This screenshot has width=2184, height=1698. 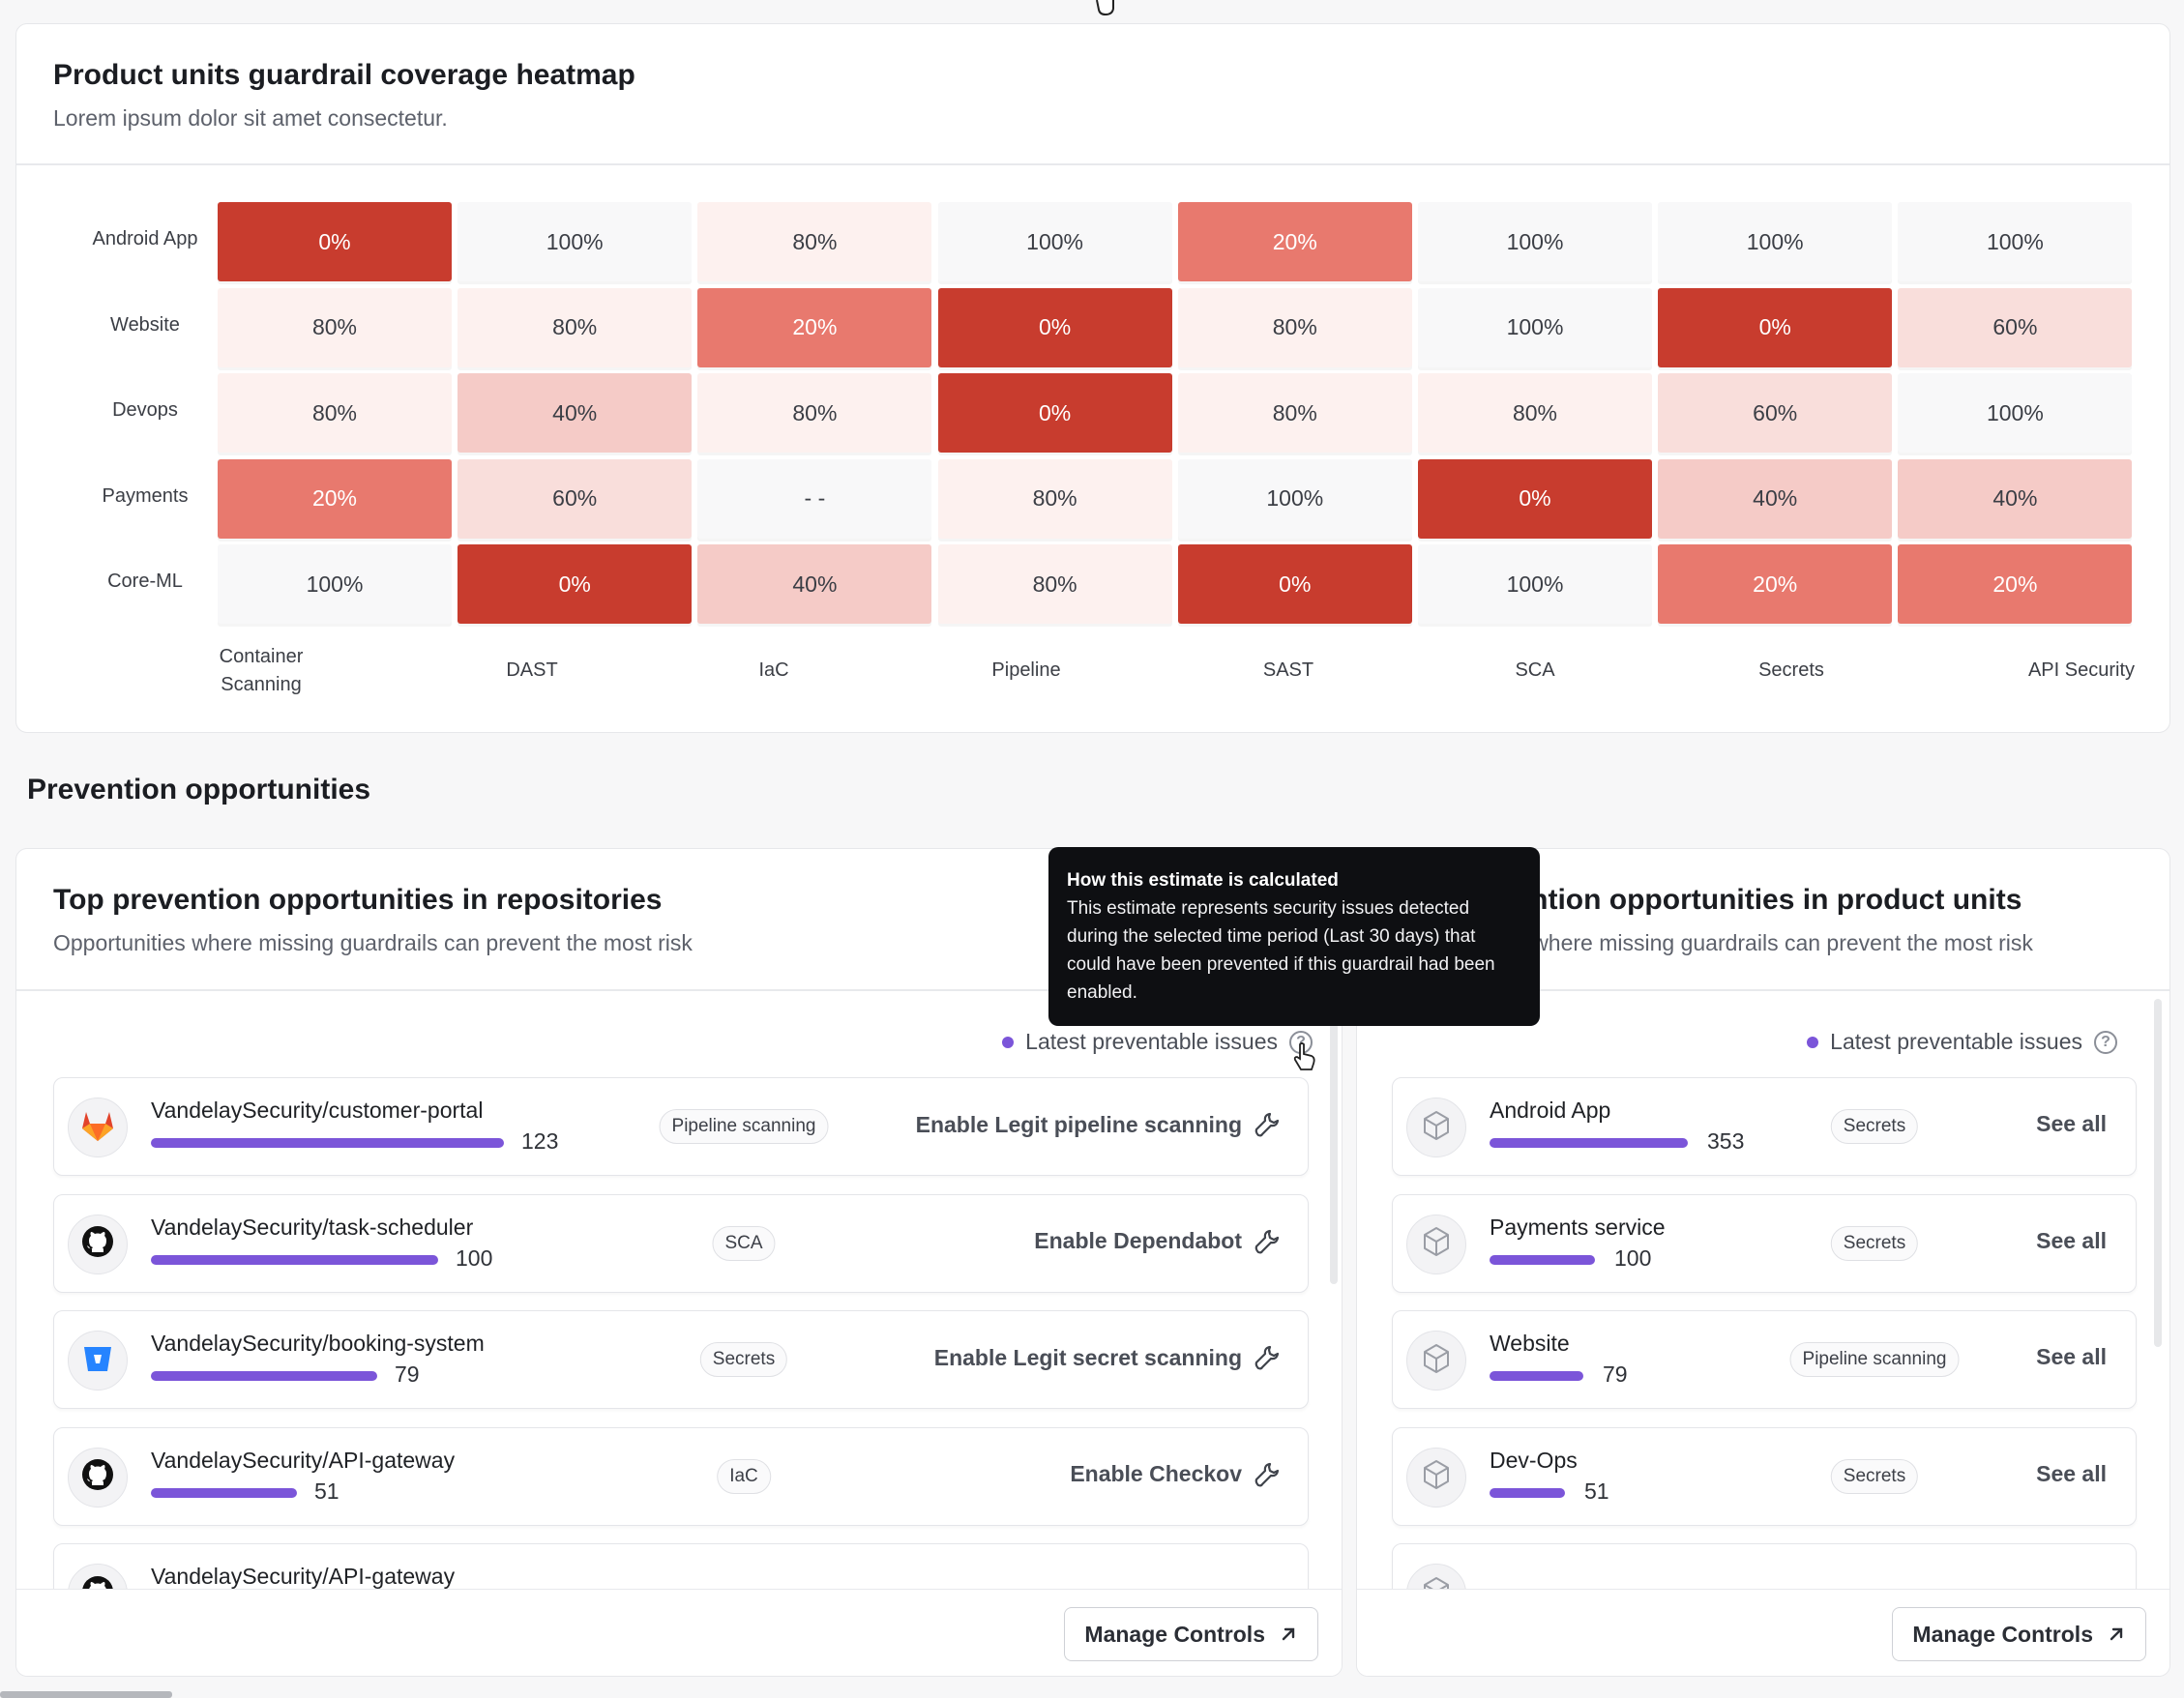 I want to click on manage-controls-label: Manage Controls, so click(x=1174, y=1634).